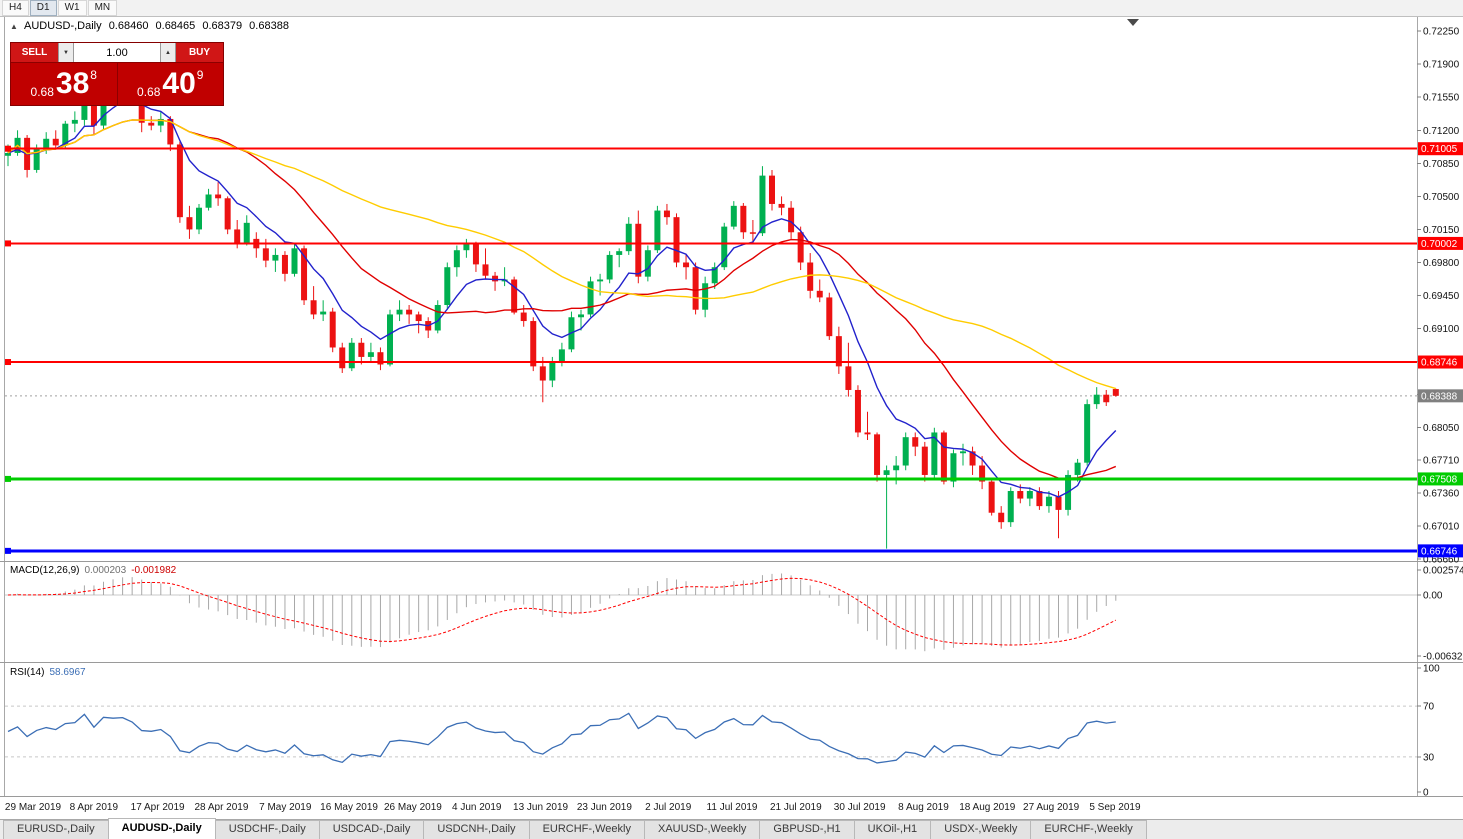  I want to click on timeframe-toolbar: H4 D1 W1 MN, so click(731, 8).